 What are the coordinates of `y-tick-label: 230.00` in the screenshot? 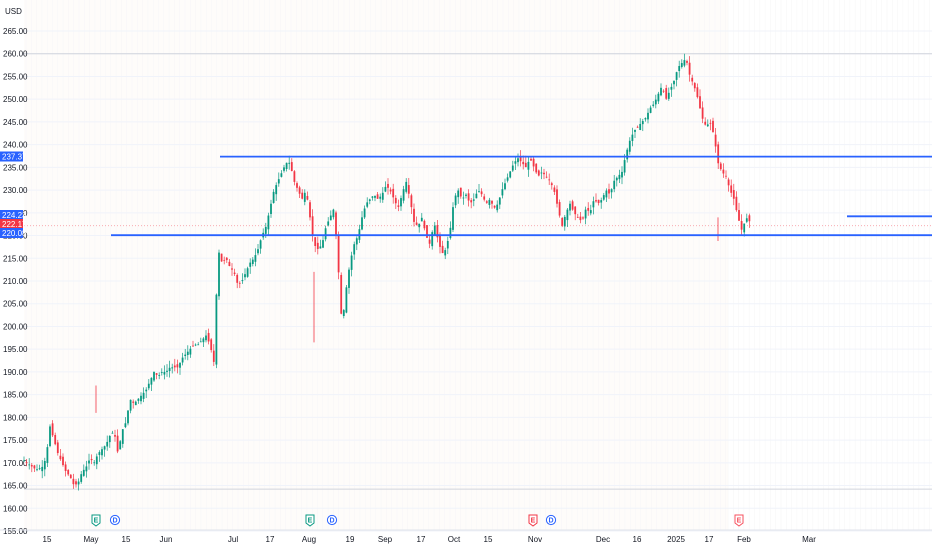 It's located at (15, 190).